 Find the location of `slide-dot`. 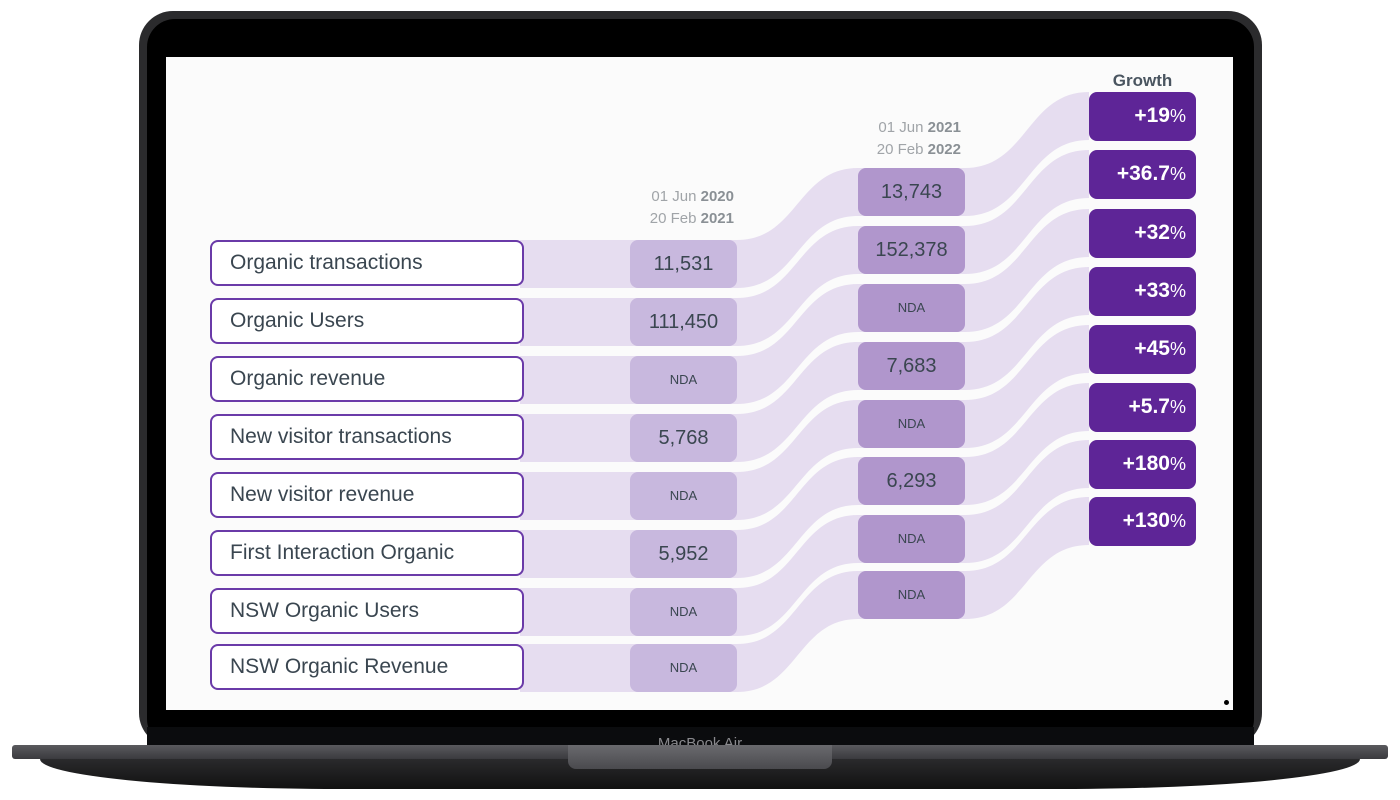

slide-dot is located at coordinates (1226, 702).